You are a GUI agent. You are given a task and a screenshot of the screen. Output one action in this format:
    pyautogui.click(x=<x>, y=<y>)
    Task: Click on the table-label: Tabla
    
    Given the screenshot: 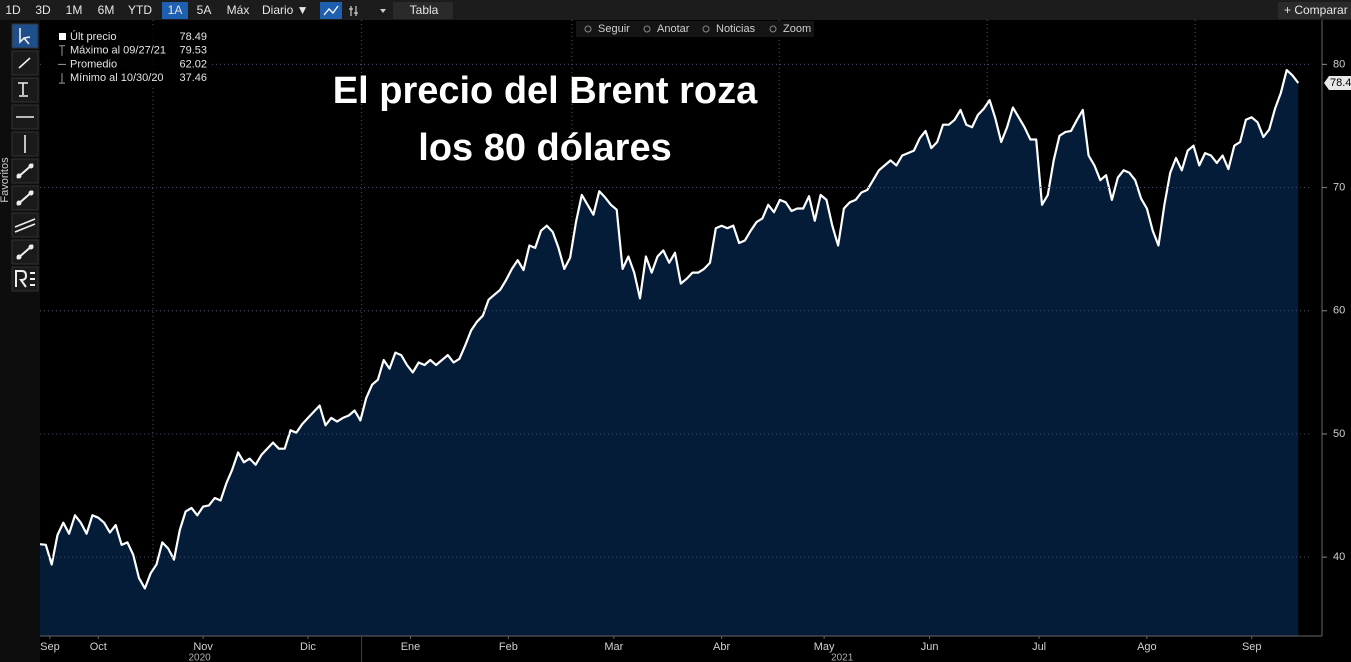 What is the action you would take?
    pyautogui.click(x=424, y=10)
    